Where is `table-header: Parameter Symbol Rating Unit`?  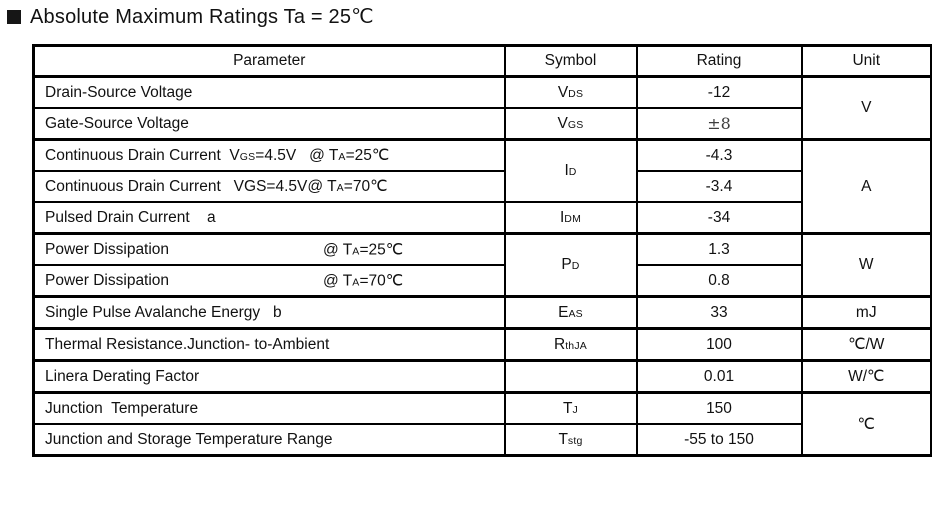
table-header: Parameter Symbol Rating Unit is located at coordinates (482, 61).